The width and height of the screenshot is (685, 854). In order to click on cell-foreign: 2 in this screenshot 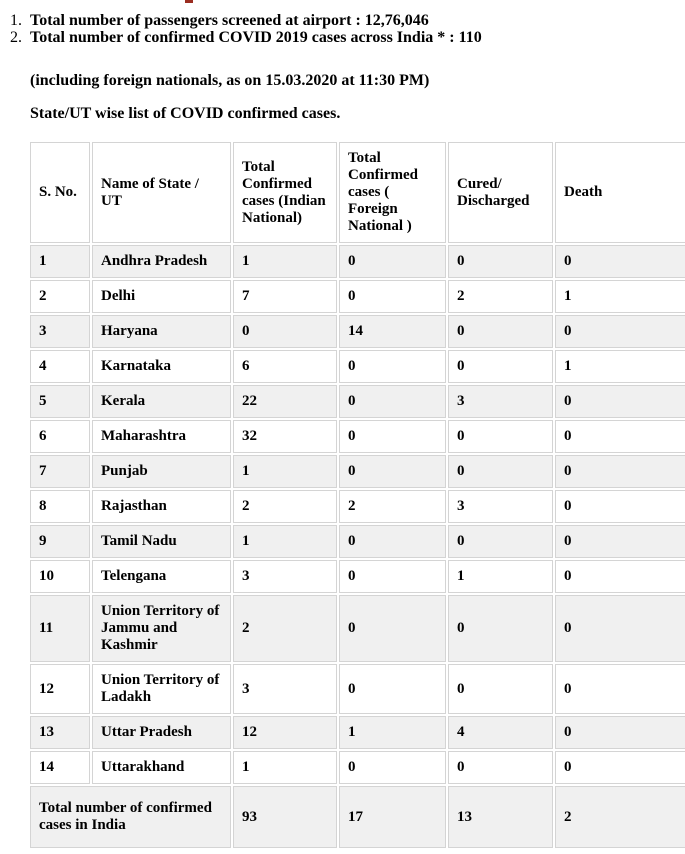, I will do `click(392, 506)`.